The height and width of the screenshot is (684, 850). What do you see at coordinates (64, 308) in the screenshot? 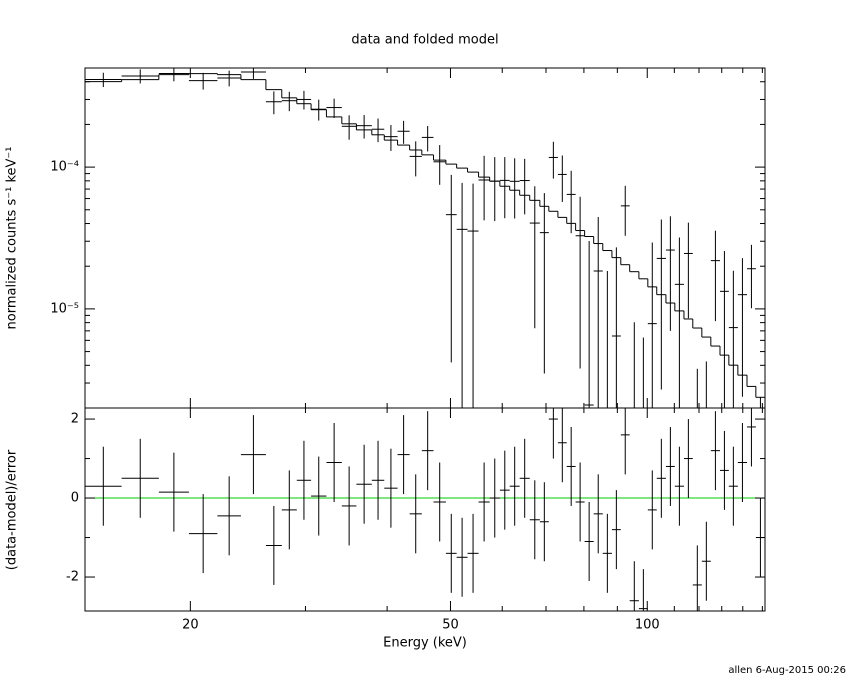
I see `y-tick-label: 10⁻⁵` at bounding box center [64, 308].